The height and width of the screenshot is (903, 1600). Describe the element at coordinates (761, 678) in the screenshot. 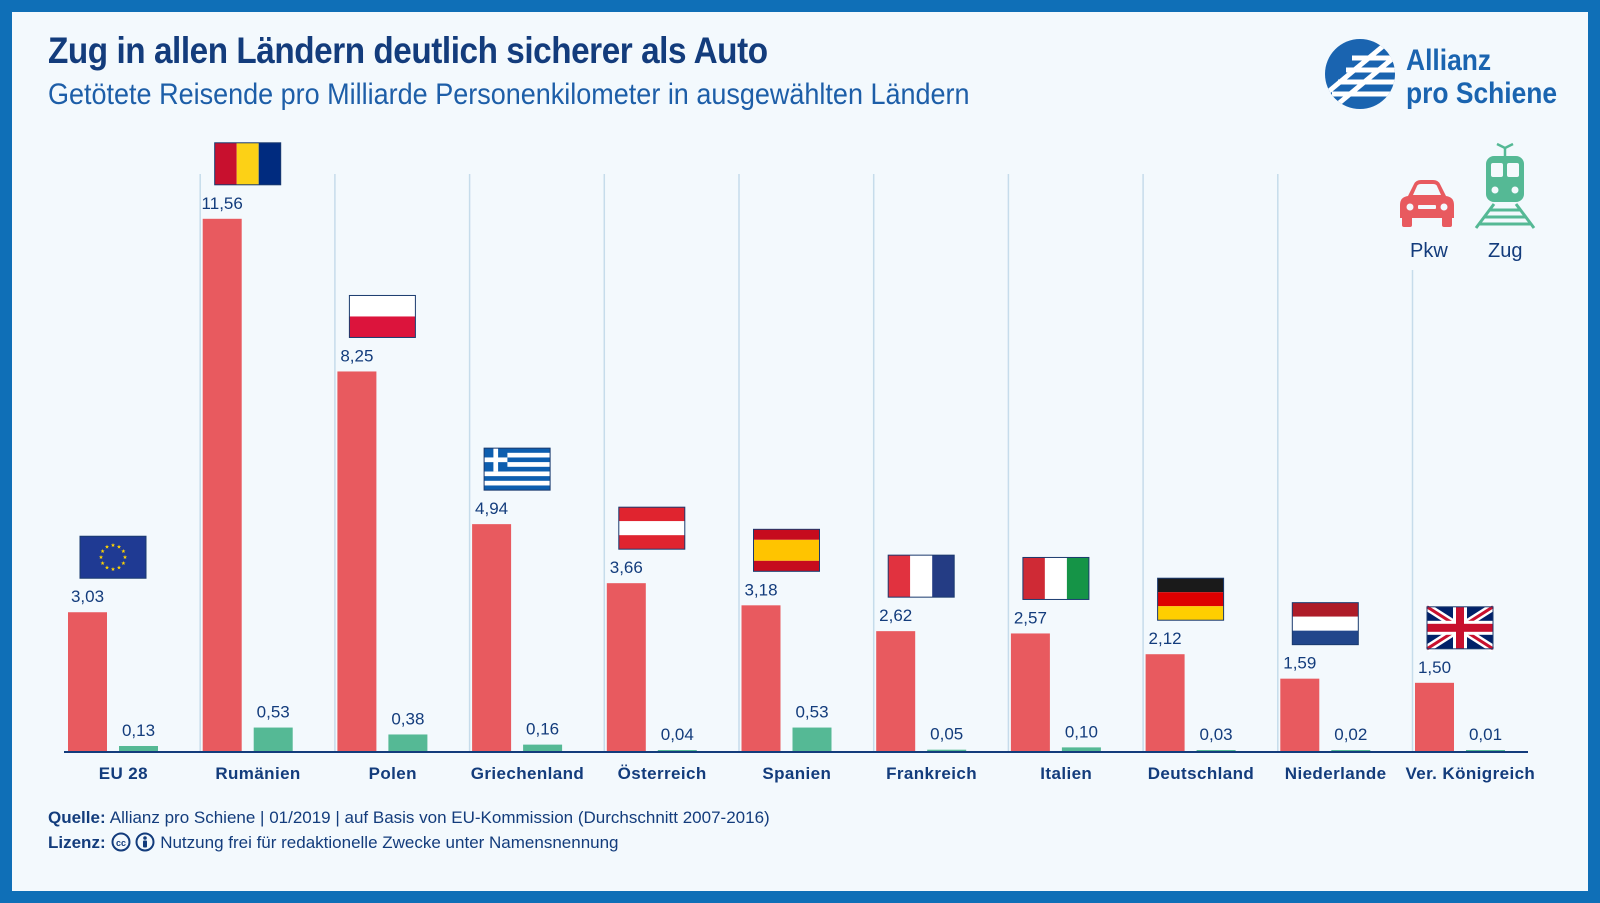

I see `bar-pkw-spain` at that location.